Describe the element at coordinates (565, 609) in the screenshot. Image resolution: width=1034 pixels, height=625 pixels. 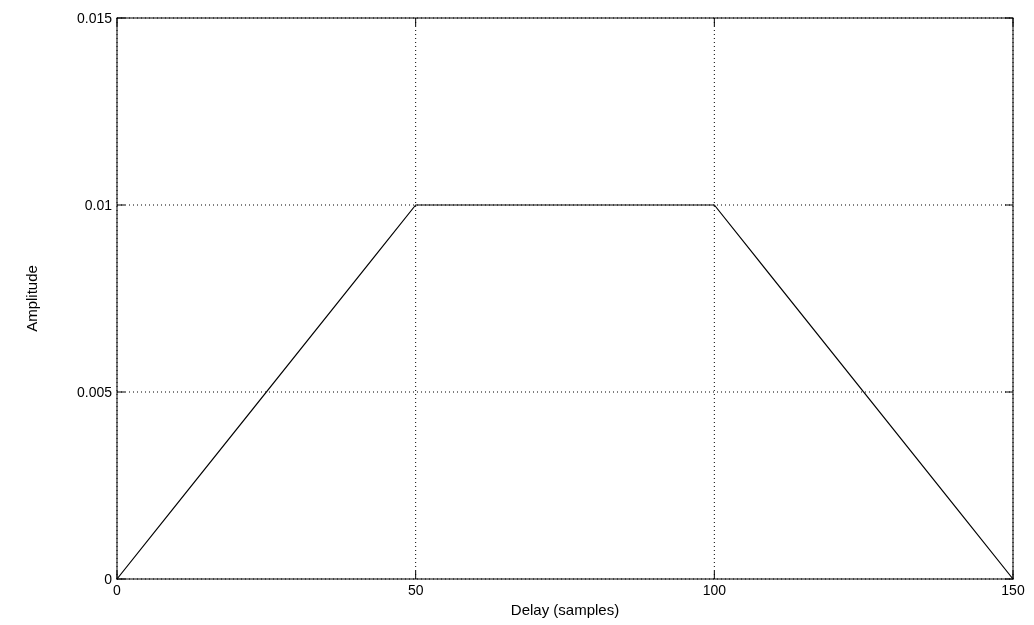
I see `x-axis-title: Delay (samples)` at that location.